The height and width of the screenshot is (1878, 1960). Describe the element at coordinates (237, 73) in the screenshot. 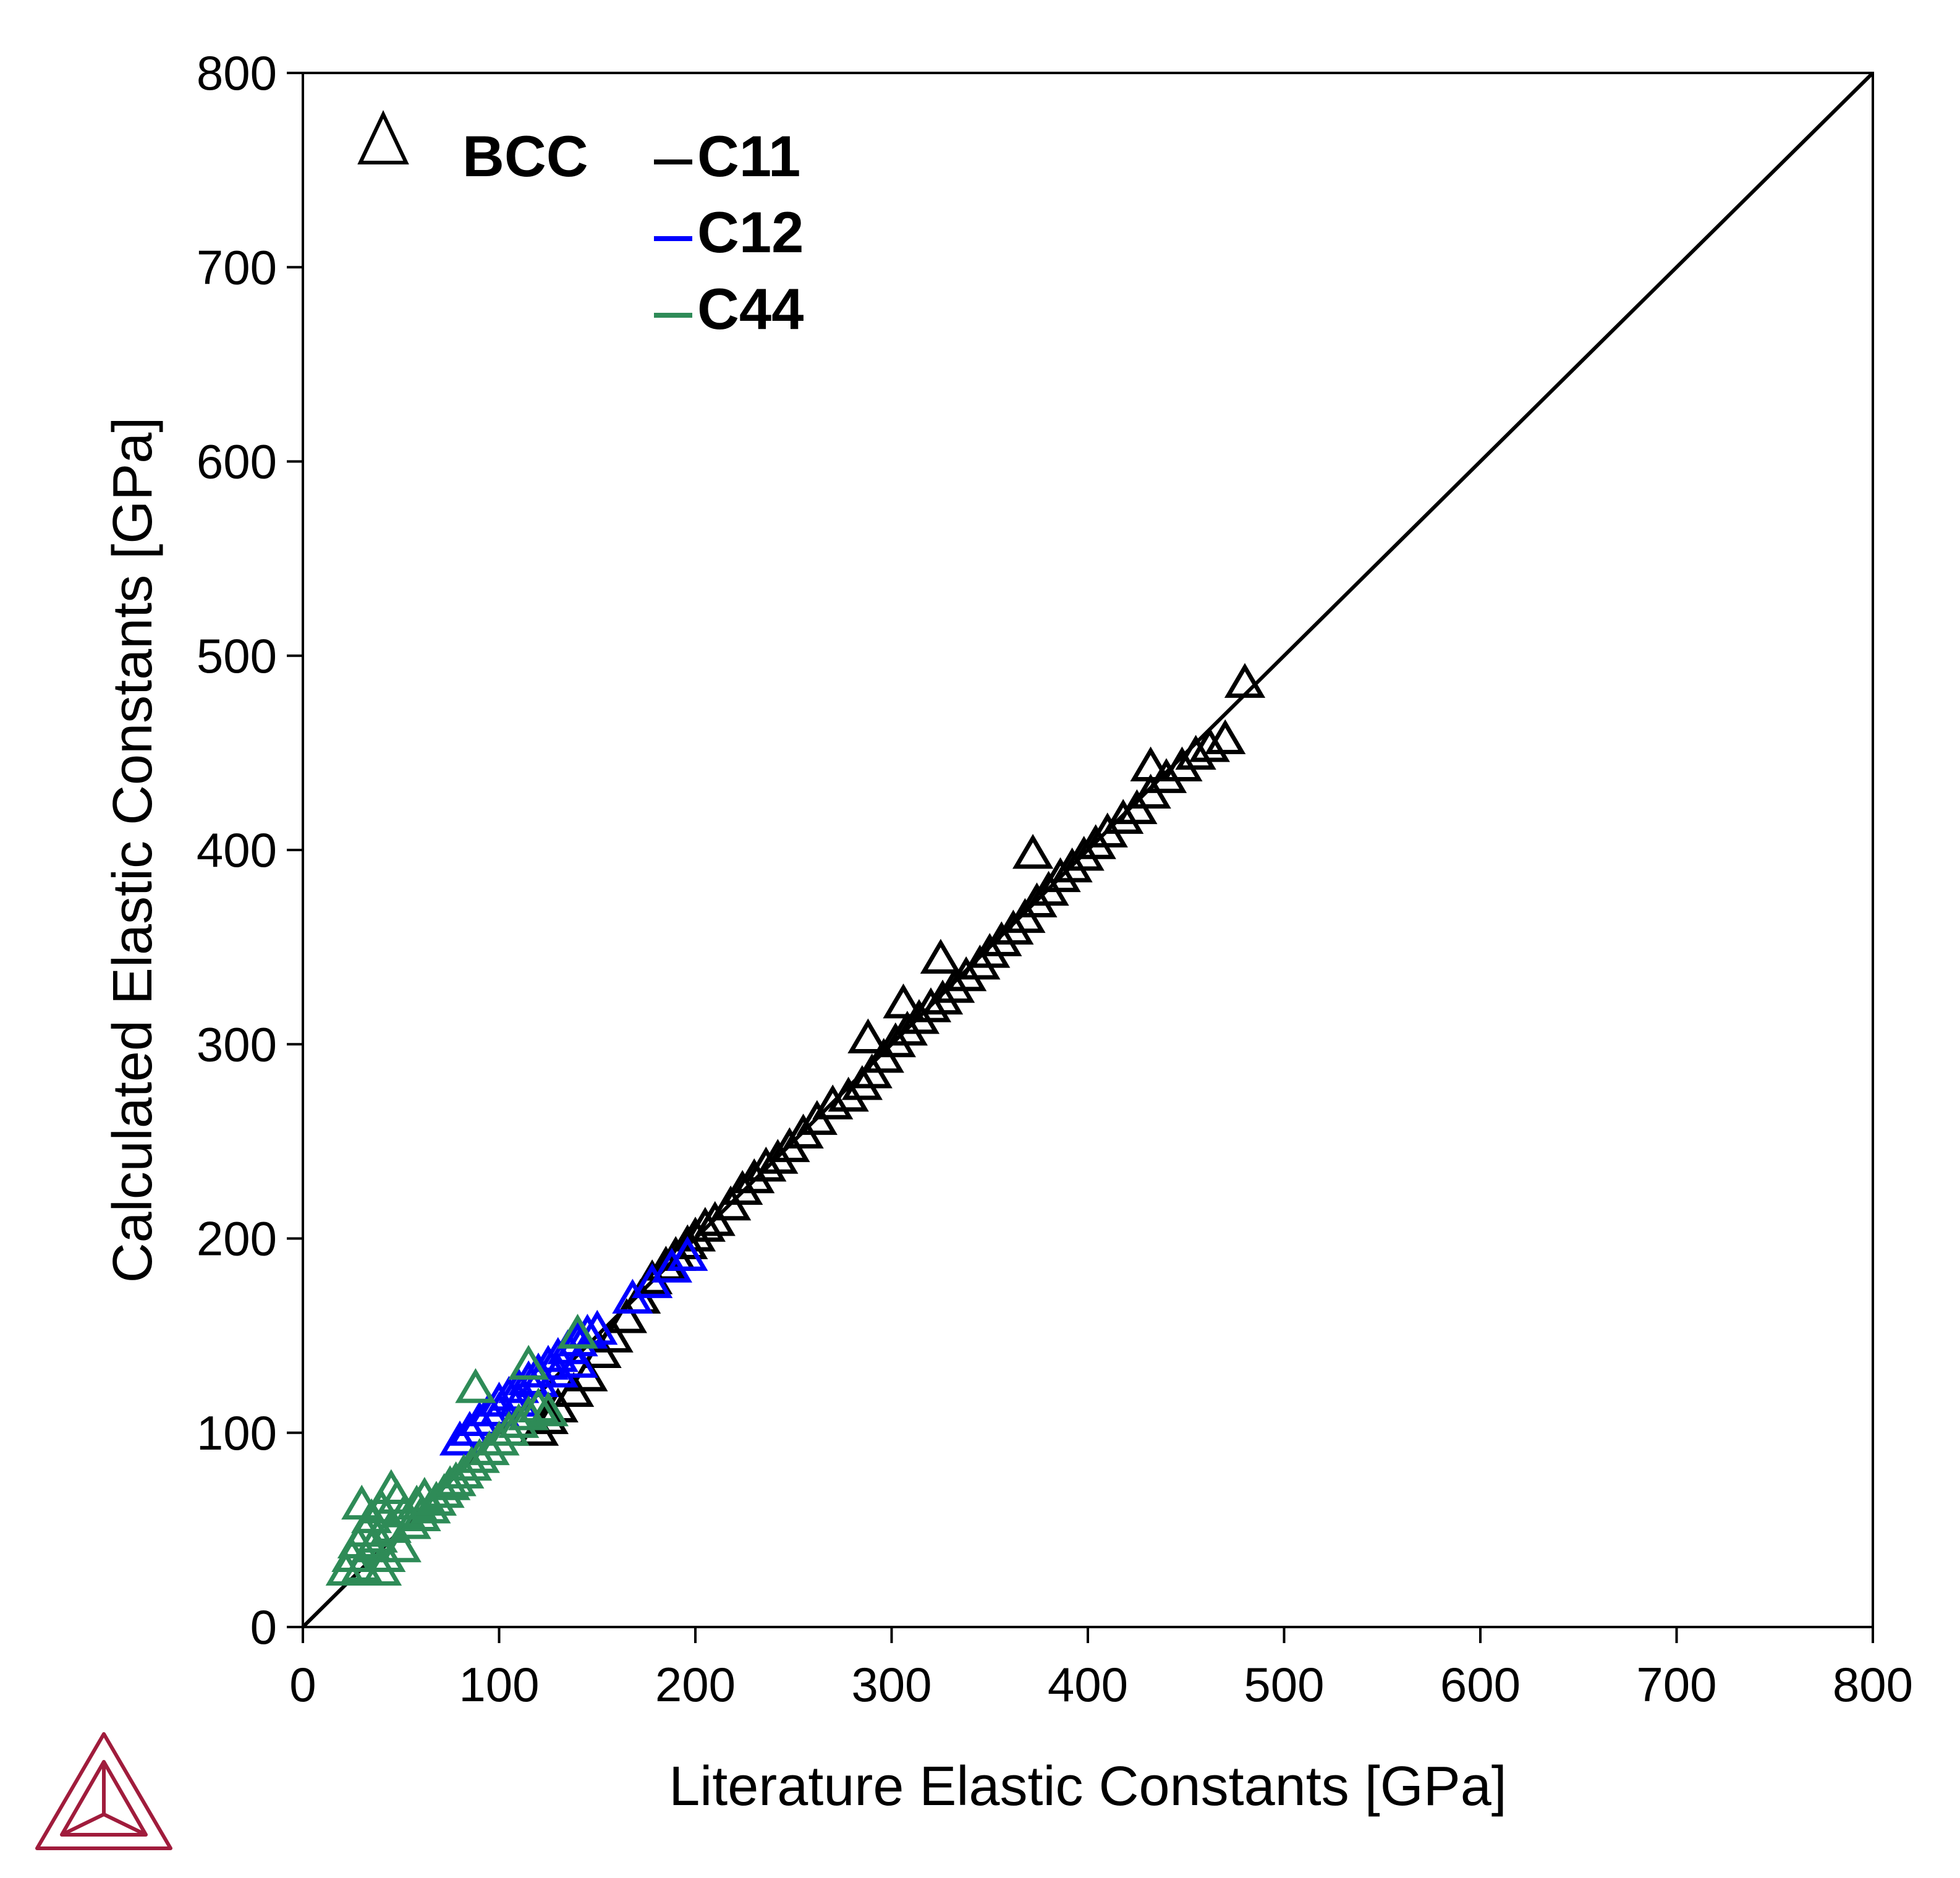

I see `y-tick-label: 800` at that location.